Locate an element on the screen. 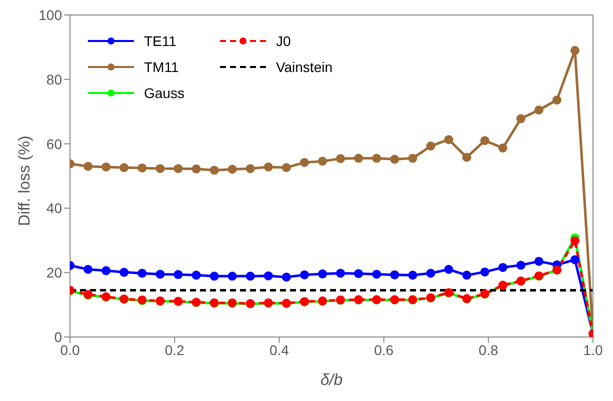 The height and width of the screenshot is (401, 613). x-tick-label: 1.0 is located at coordinates (593, 350).